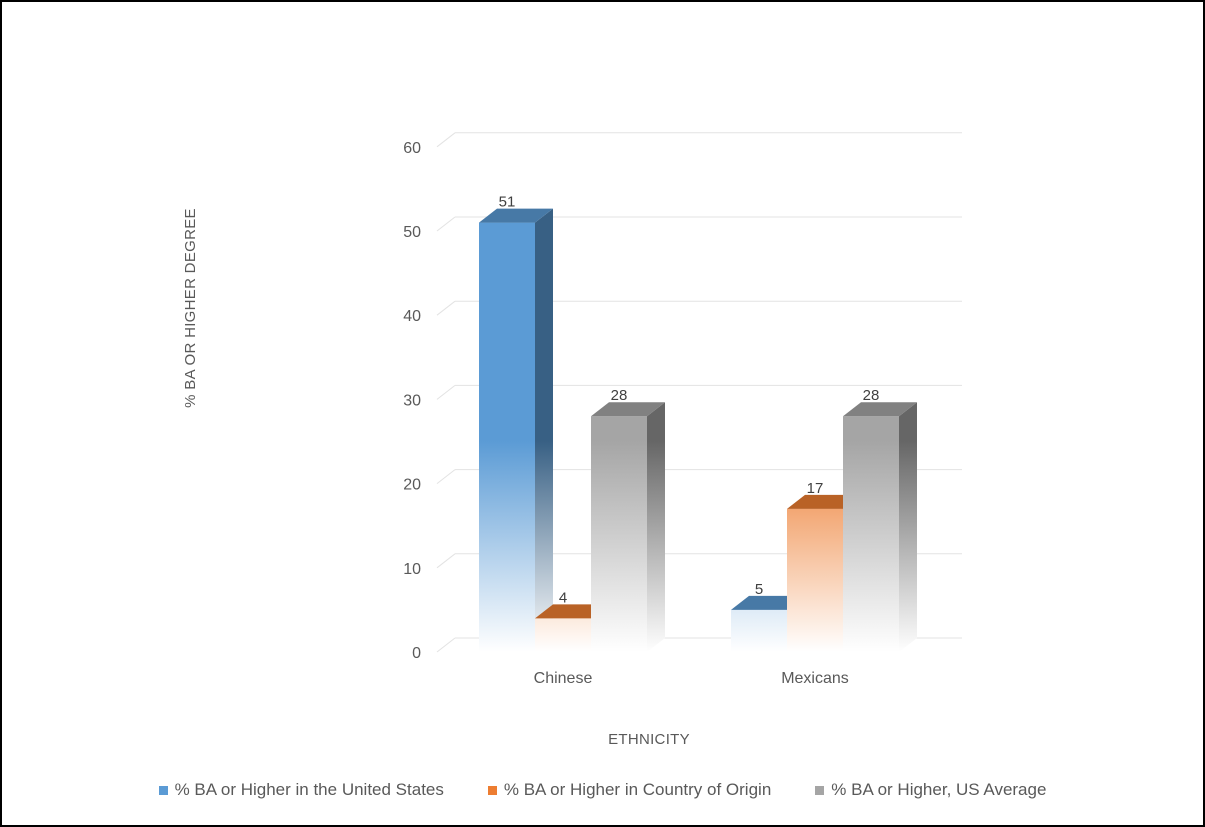 This screenshot has height=827, width=1205. Describe the element at coordinates (563, 597) in the screenshot. I see `data-label: 4` at that location.